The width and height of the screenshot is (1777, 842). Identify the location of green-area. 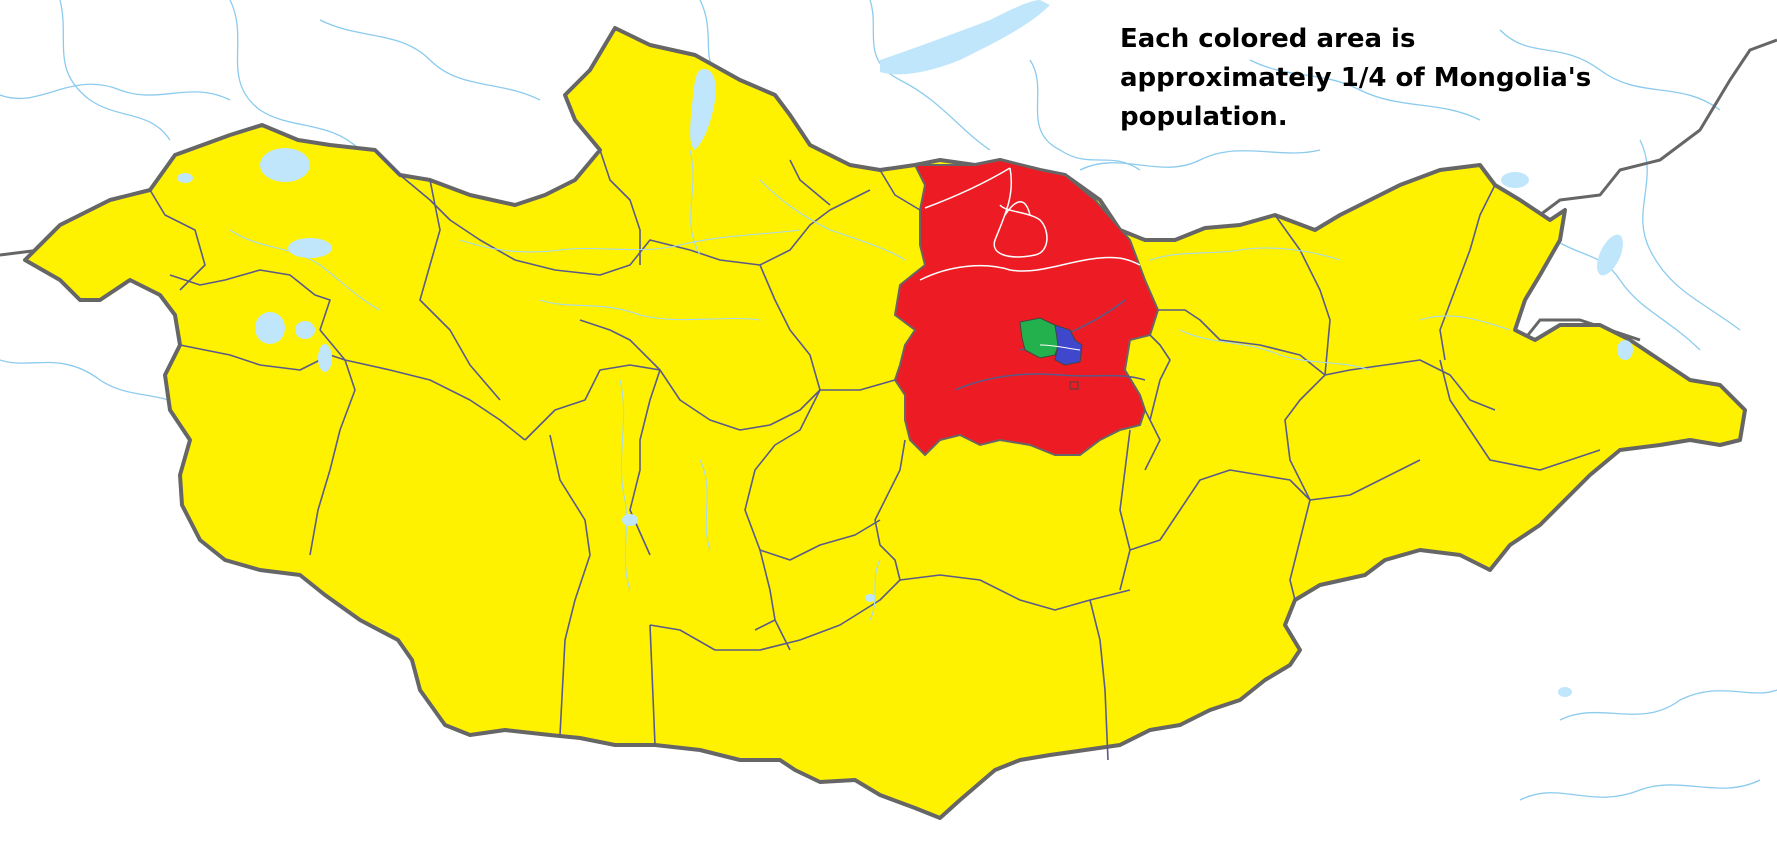
(1040, 338).